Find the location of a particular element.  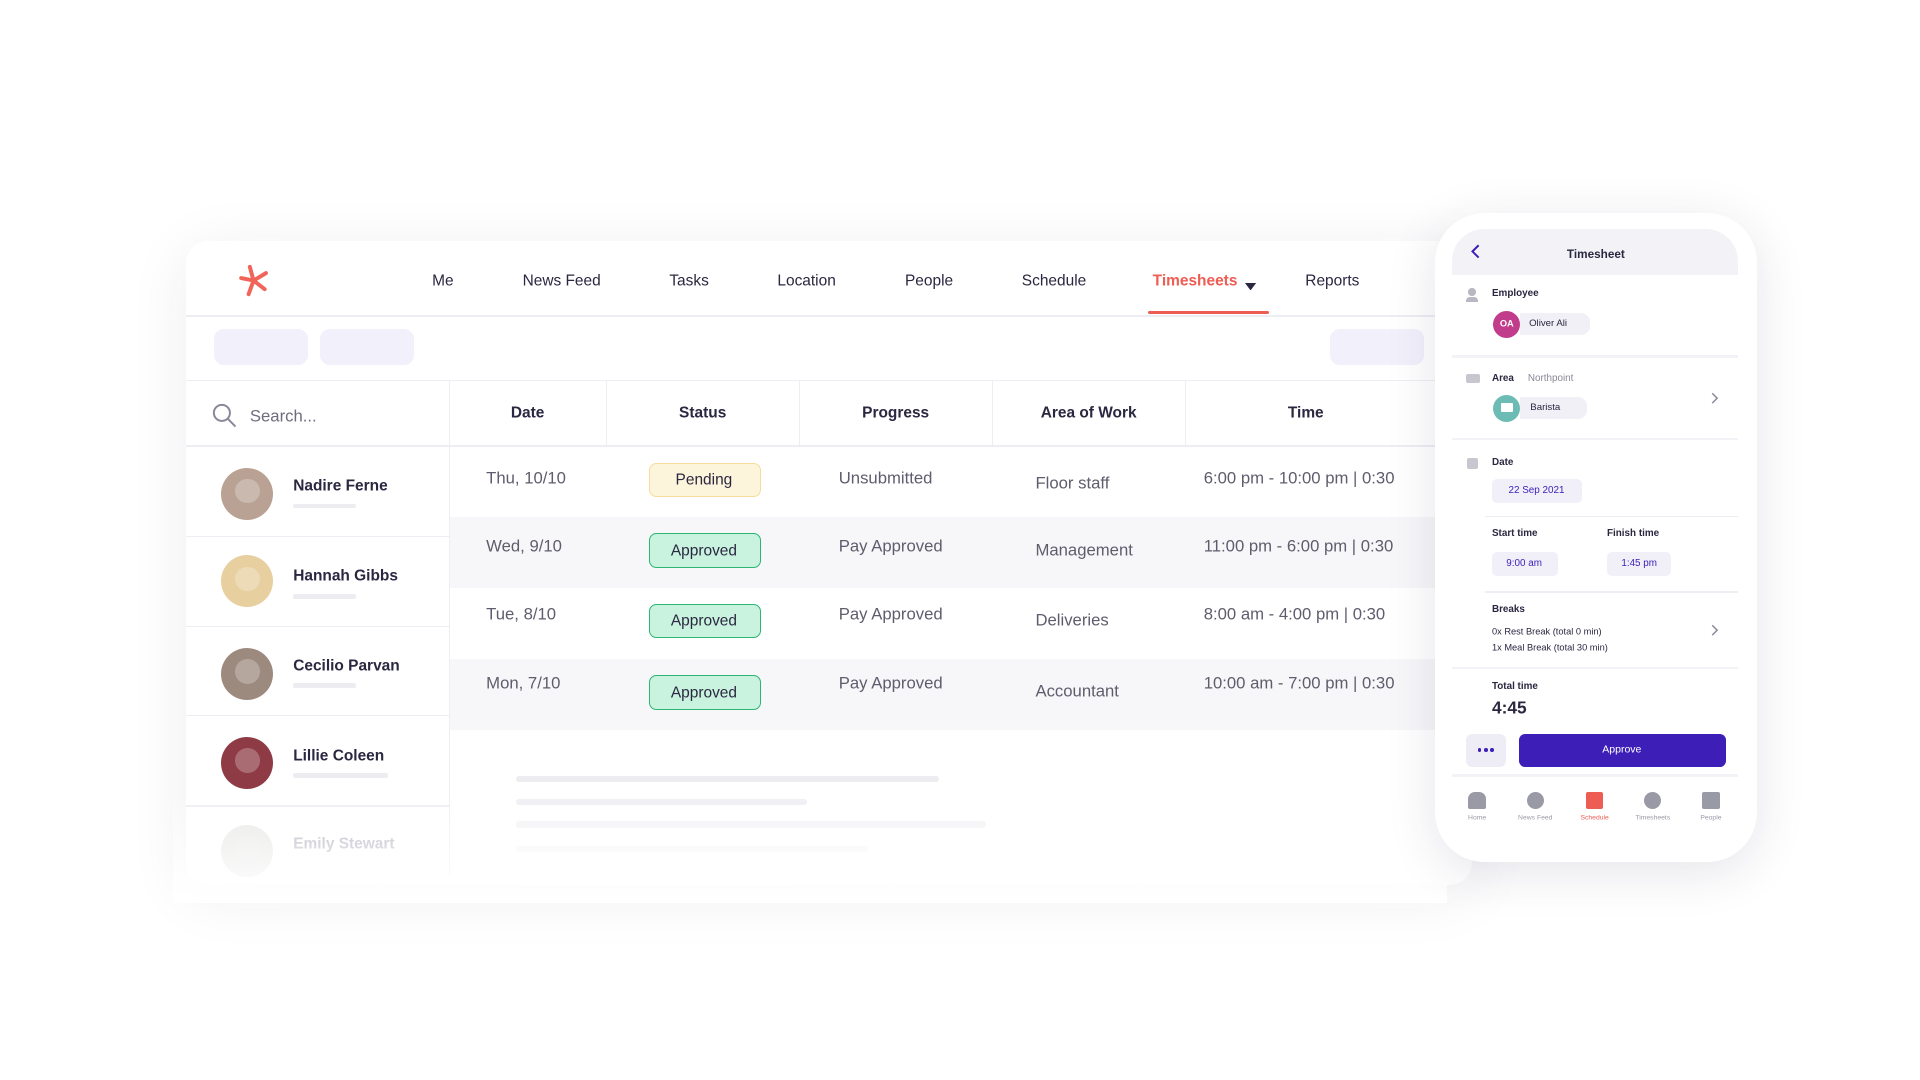

employee-chip: Oliver Ali is located at coordinates (1548, 324).